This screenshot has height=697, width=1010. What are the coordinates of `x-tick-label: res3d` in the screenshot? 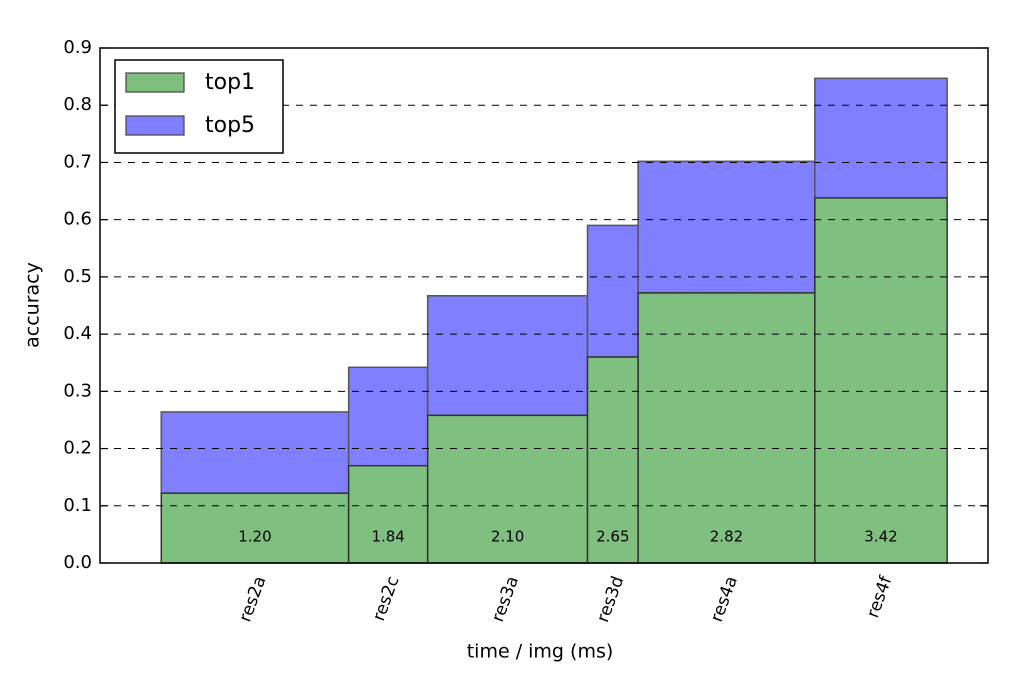 It's located at (610, 600).